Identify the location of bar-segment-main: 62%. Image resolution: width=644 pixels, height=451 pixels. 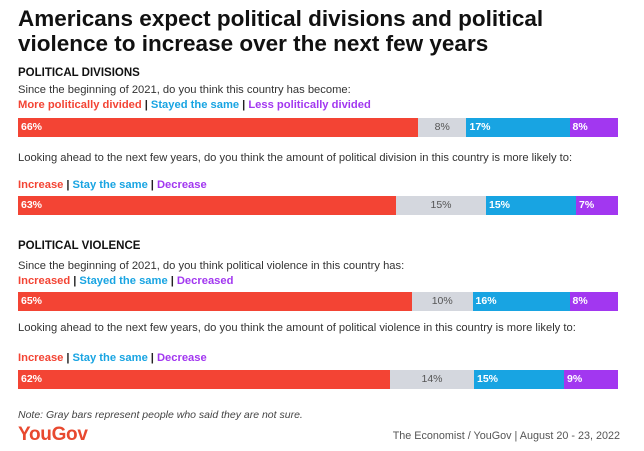
(204, 379).